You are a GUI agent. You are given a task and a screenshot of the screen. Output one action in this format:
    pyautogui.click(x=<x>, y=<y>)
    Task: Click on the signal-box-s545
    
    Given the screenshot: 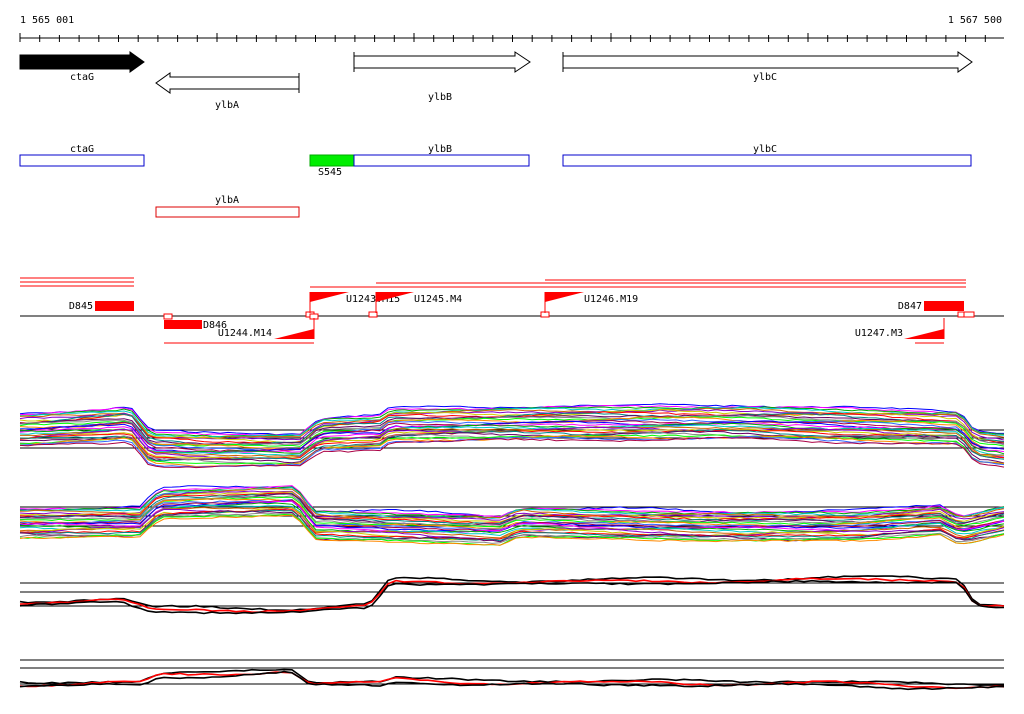 What is the action you would take?
    pyautogui.click(x=332, y=160)
    